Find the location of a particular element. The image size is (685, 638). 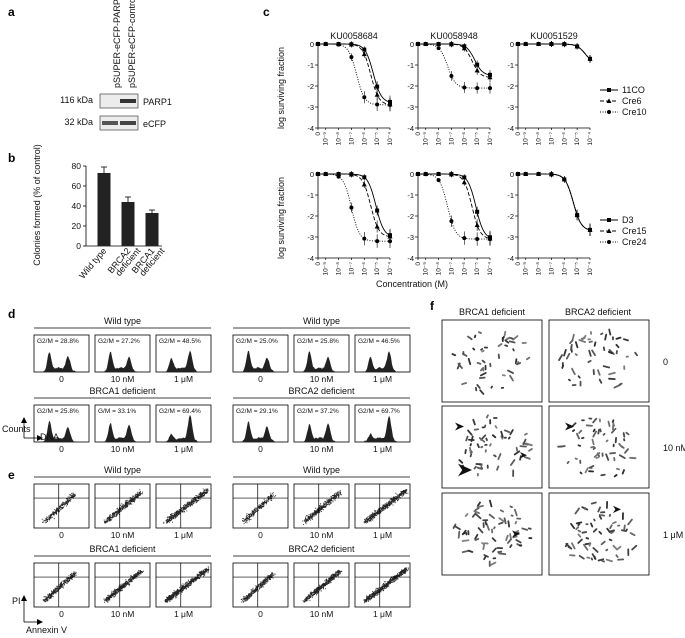

panel-c-label: c is located at coordinates (266, 12).